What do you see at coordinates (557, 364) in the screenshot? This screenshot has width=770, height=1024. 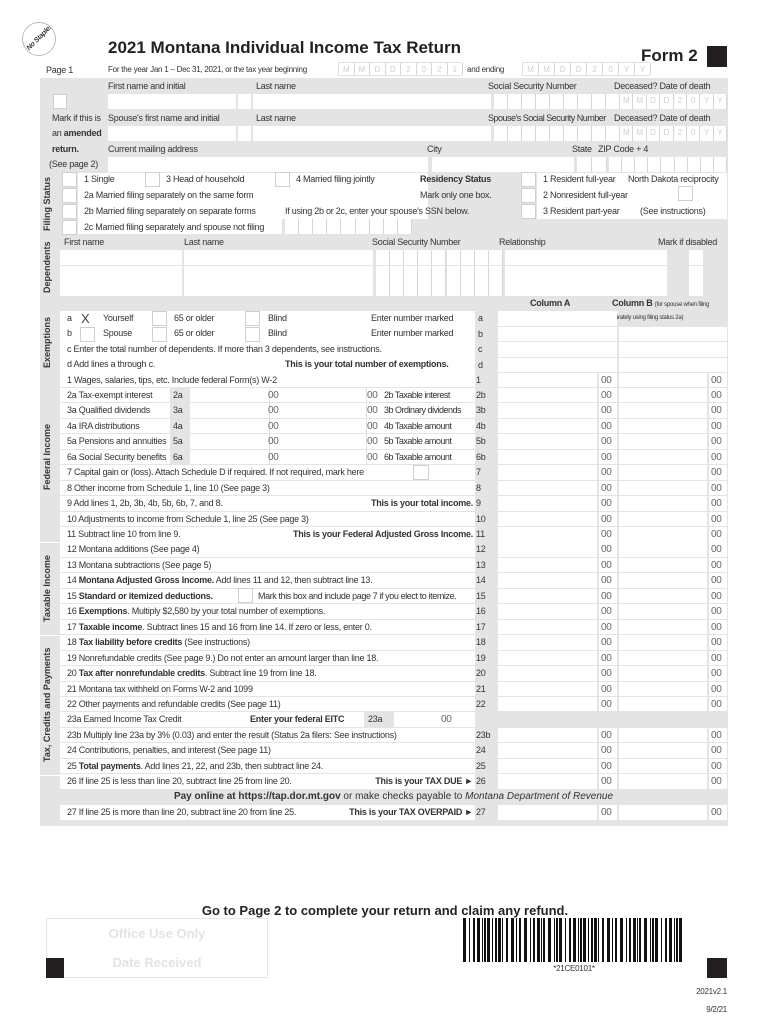 I see `exemption-column-a-input` at bounding box center [557, 364].